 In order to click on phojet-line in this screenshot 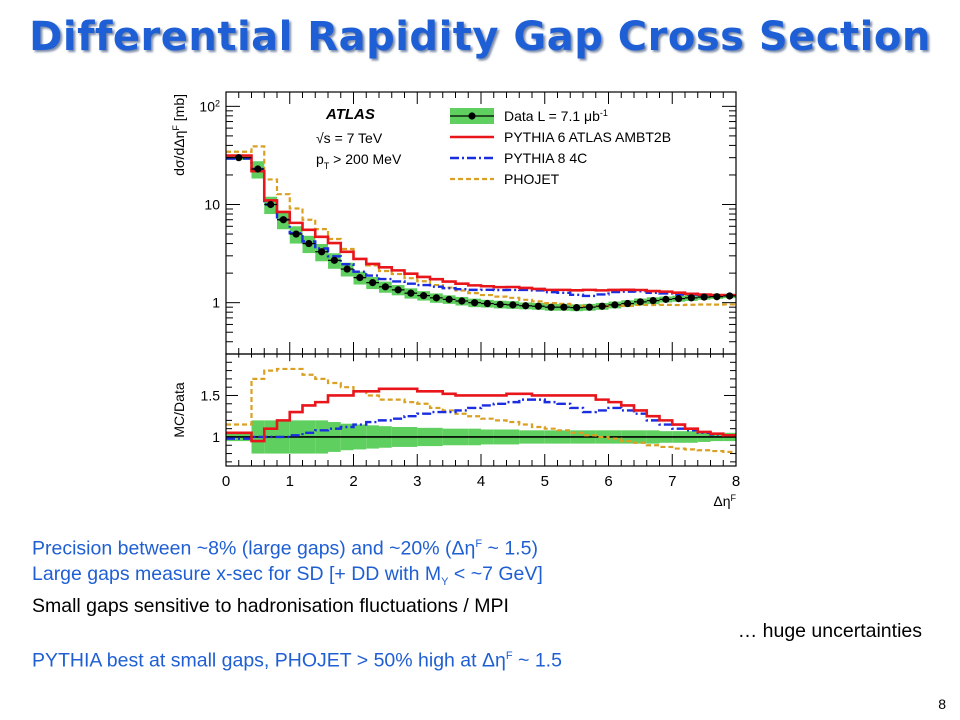, I will do `click(481, 226)`.